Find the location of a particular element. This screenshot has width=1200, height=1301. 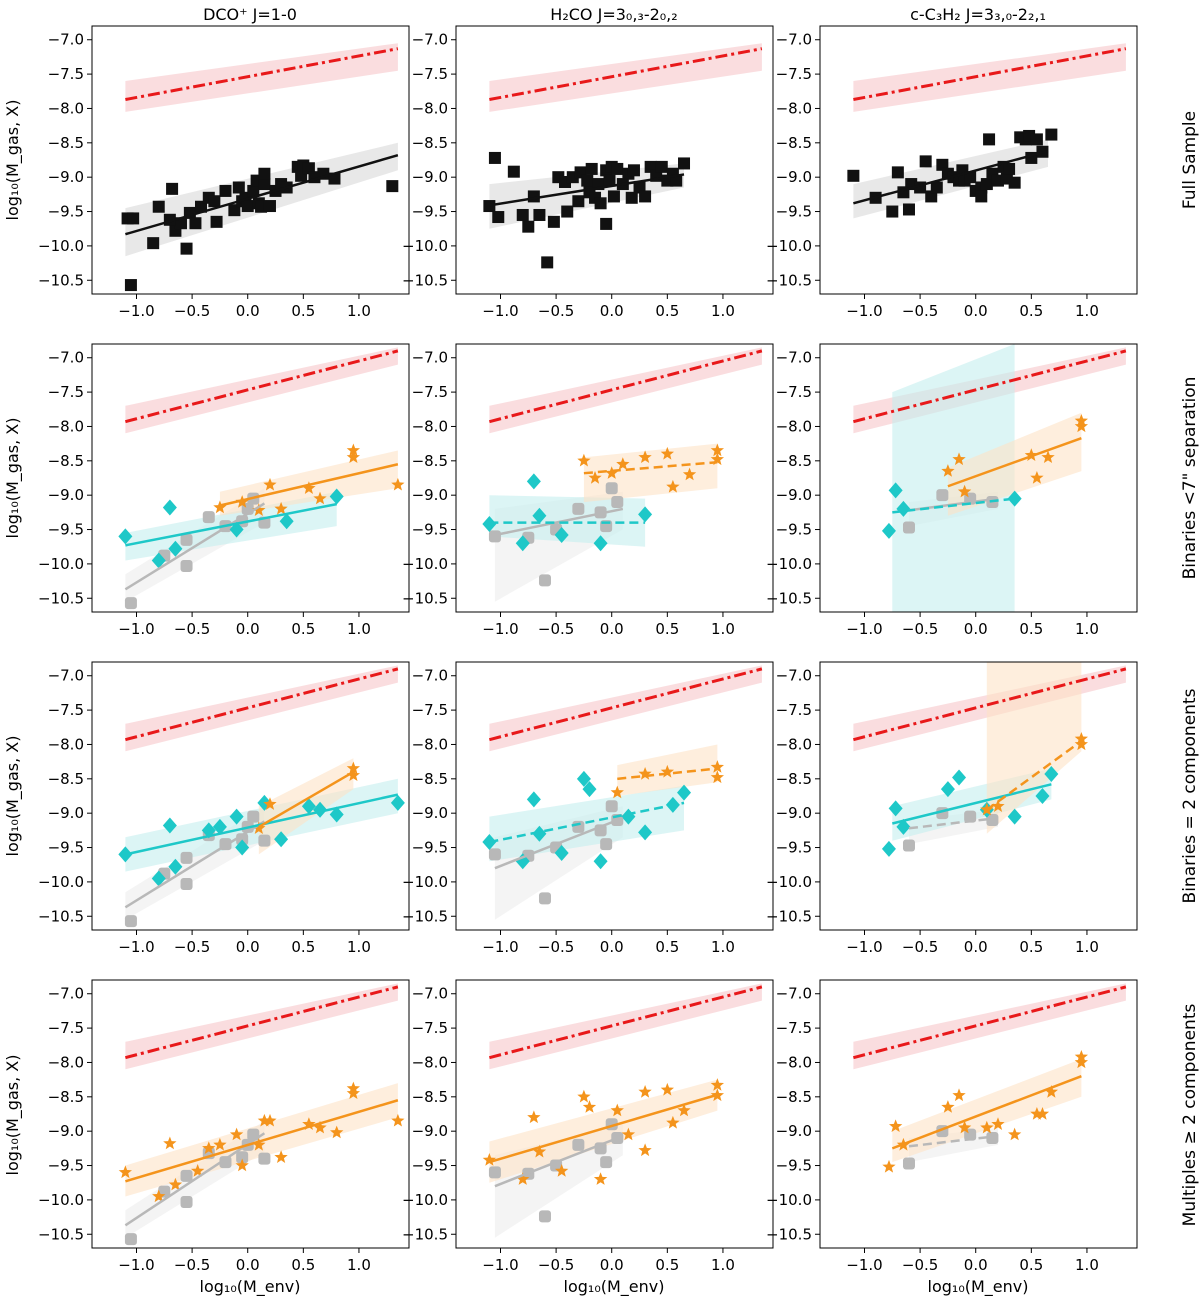

panel-frame is located at coordinates (614, 160).